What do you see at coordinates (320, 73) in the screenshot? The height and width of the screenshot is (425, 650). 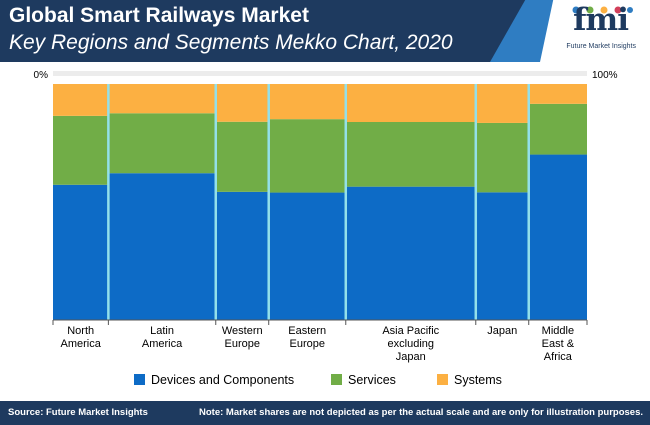 I see `percent-scale-track` at bounding box center [320, 73].